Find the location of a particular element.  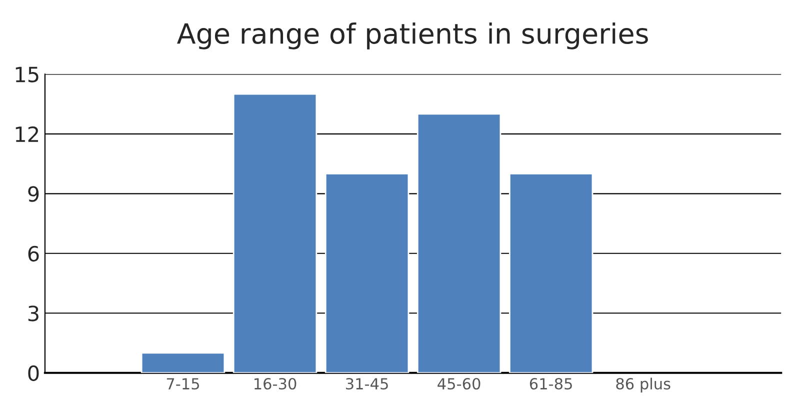

x-tick-label: 7-15 is located at coordinates (182, 384).